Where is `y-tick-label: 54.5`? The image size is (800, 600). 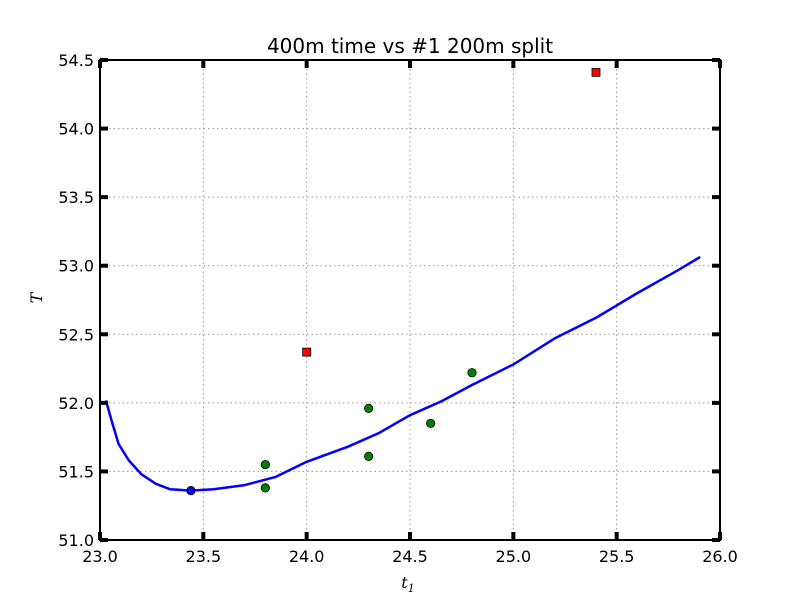
y-tick-label: 54.5 is located at coordinates (76, 60).